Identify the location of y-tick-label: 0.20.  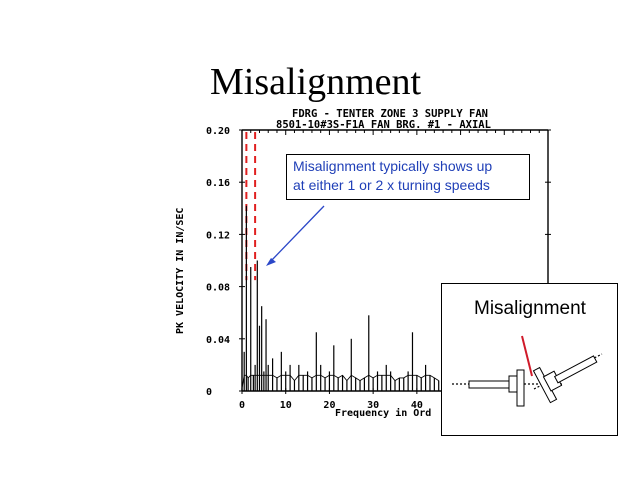
(218, 131).